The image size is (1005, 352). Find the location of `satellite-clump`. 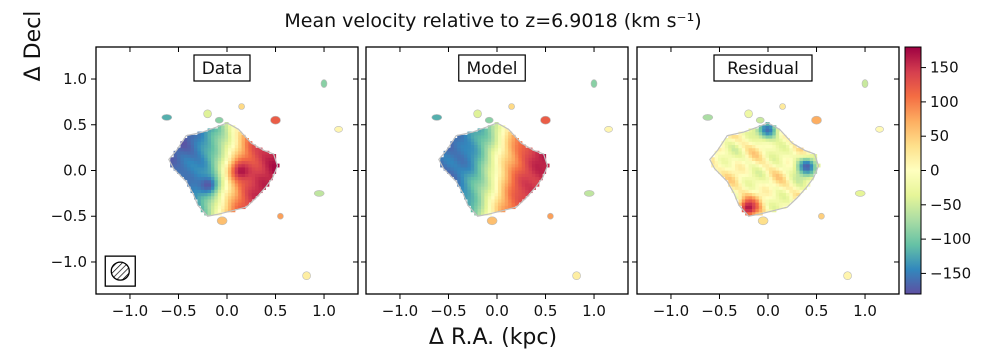

satellite-clump is located at coordinates (275, 120).